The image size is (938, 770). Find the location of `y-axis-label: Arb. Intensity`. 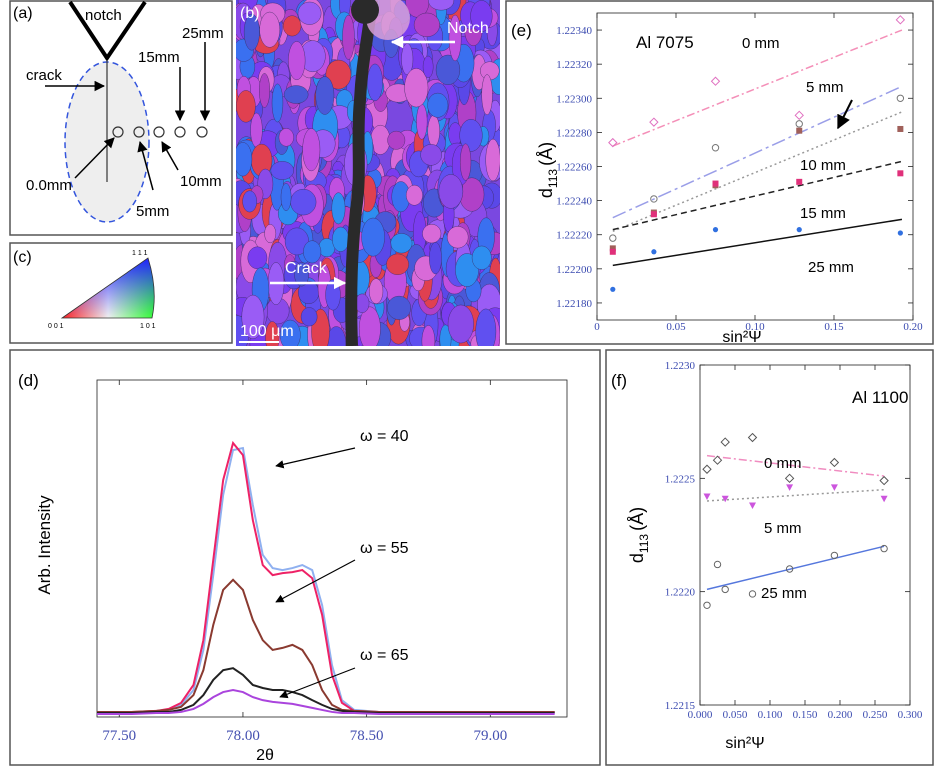

y-axis-label: Arb. Intensity is located at coordinates (44, 545).